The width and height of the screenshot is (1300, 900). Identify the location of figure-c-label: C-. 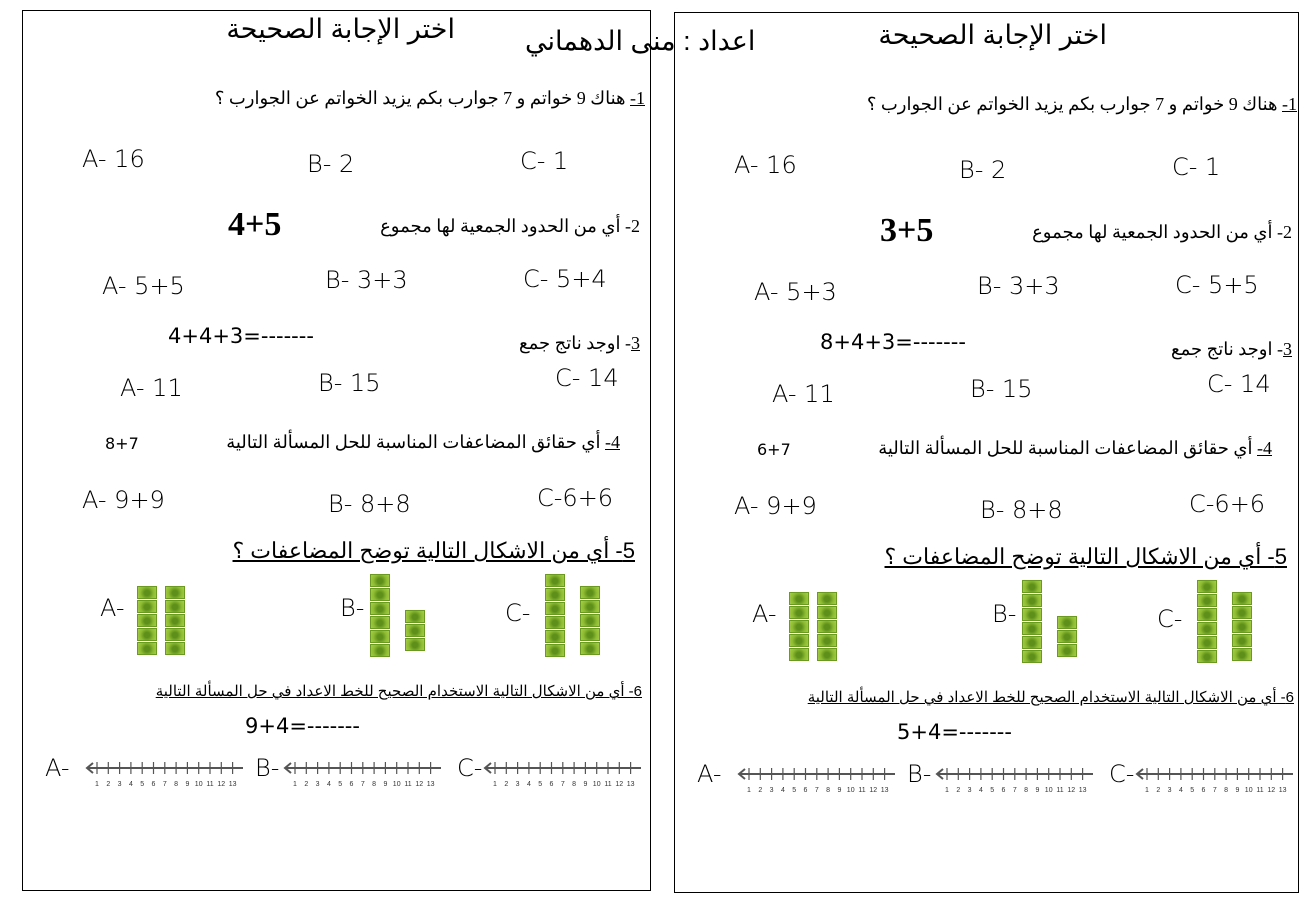
(1170, 619).